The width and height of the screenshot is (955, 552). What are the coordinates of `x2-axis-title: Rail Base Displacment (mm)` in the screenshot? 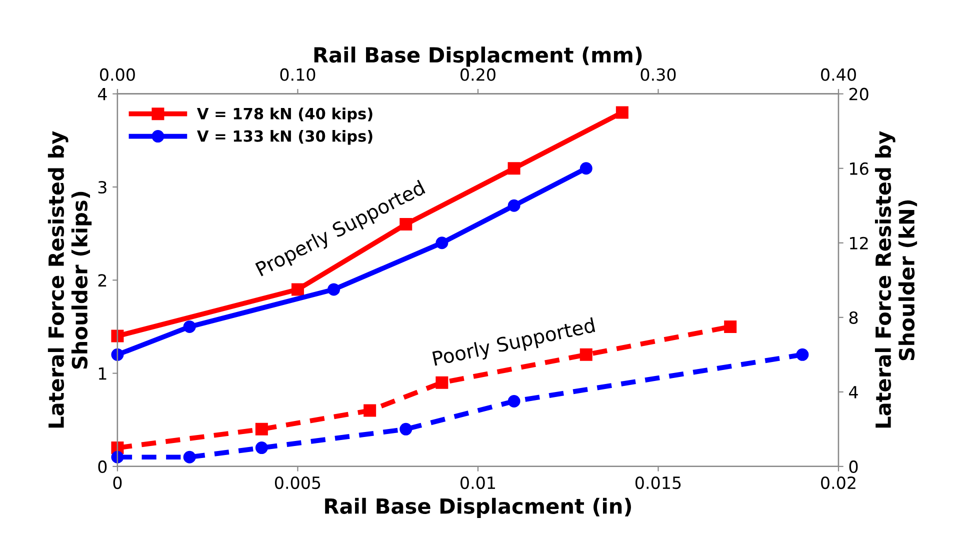 It's located at (478, 56).